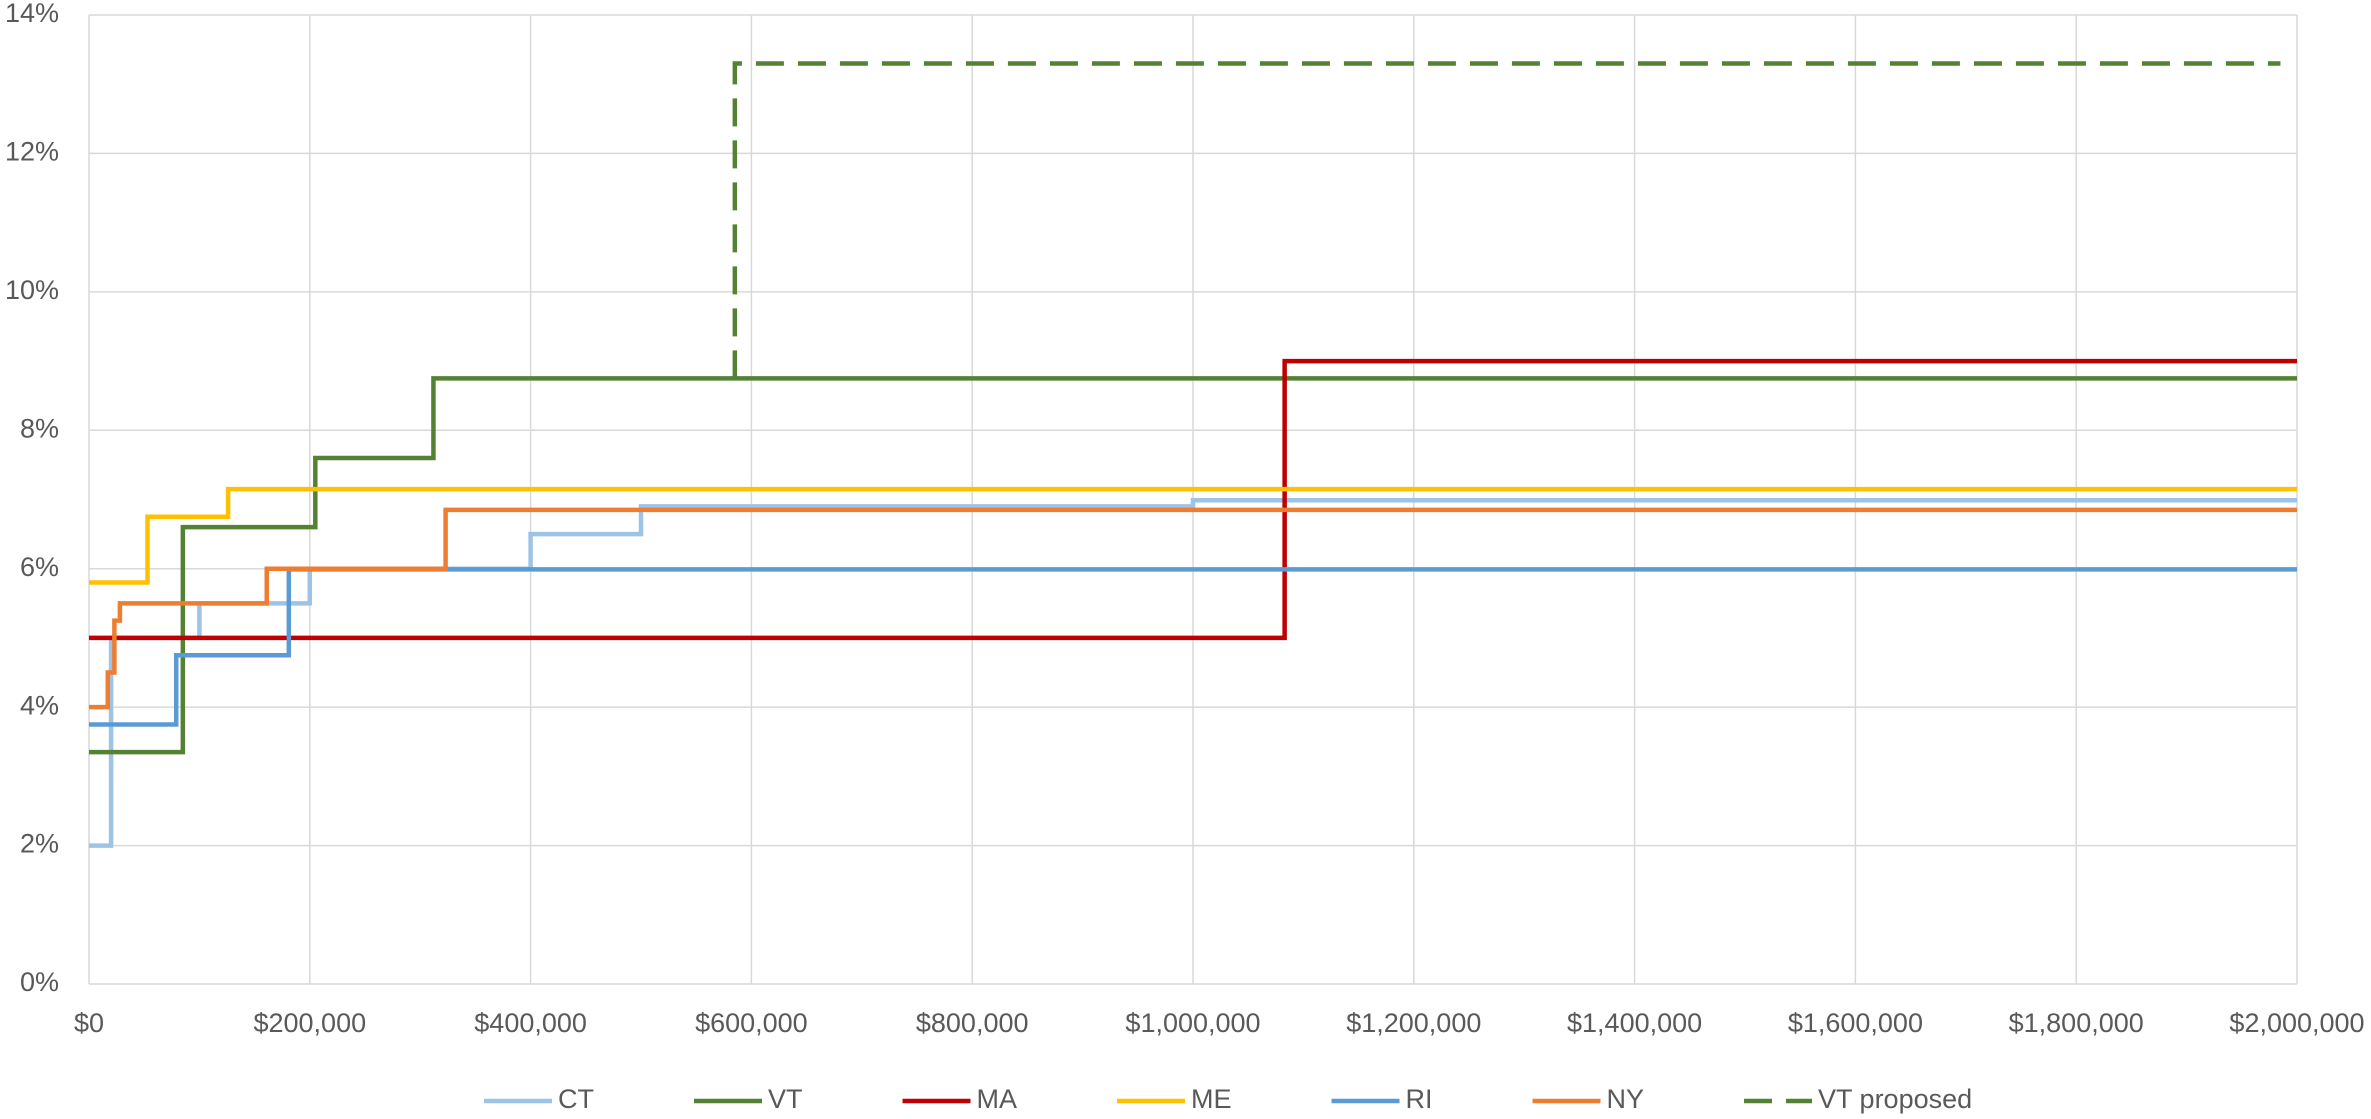  I want to click on x-tick-label: $1,400,000, so click(1634, 1023).